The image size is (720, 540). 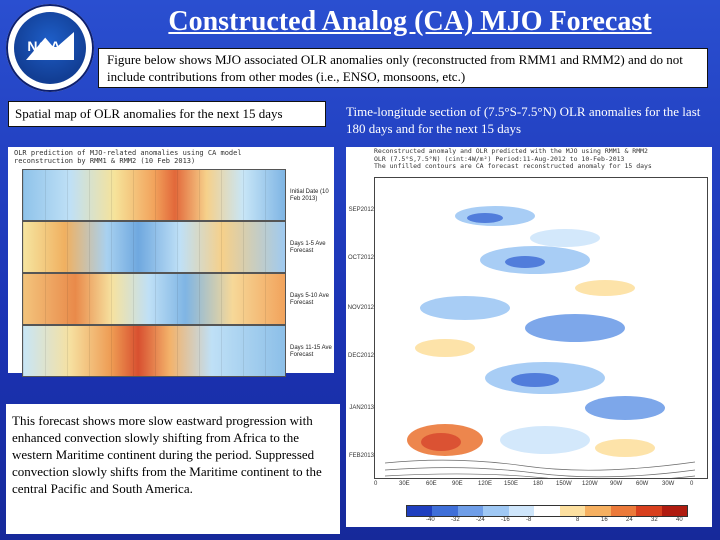 I want to click on x-label: 30E, so click(x=404, y=484).